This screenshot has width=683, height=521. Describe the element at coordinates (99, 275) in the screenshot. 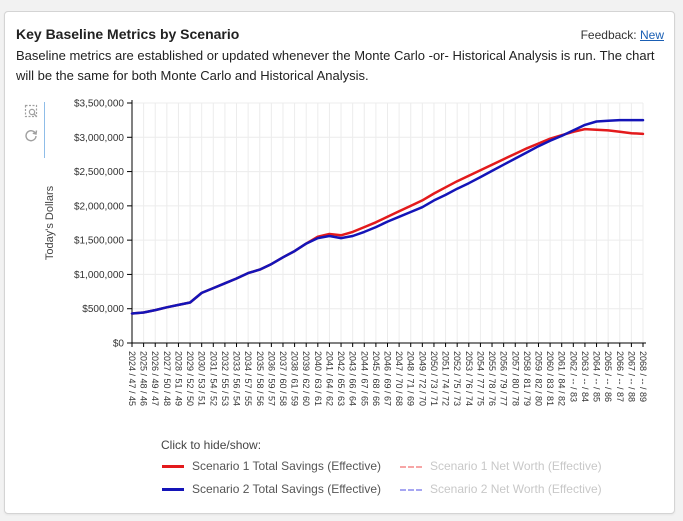

I see `y-tick-label: $1,000,000` at that location.